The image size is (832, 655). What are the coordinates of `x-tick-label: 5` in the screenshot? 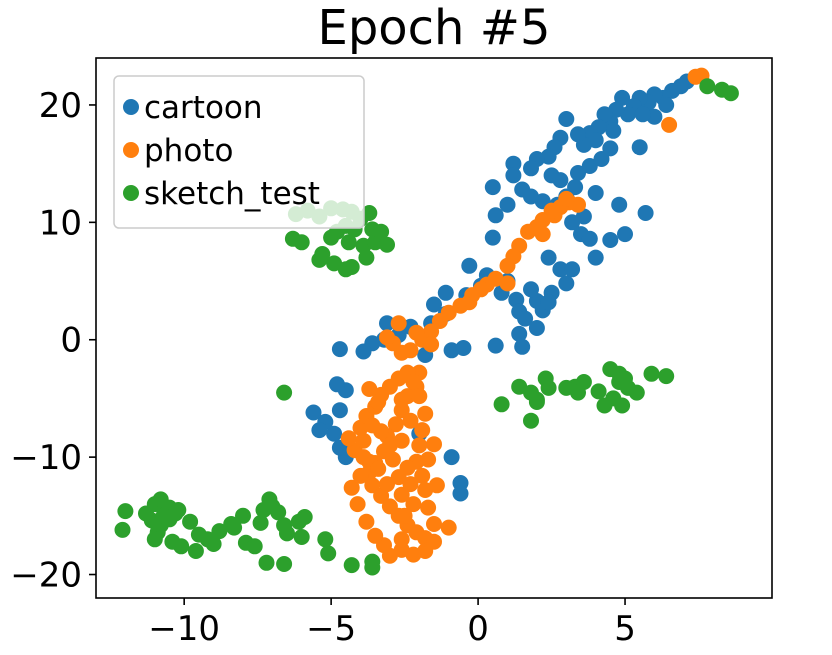 It's located at (625, 629).